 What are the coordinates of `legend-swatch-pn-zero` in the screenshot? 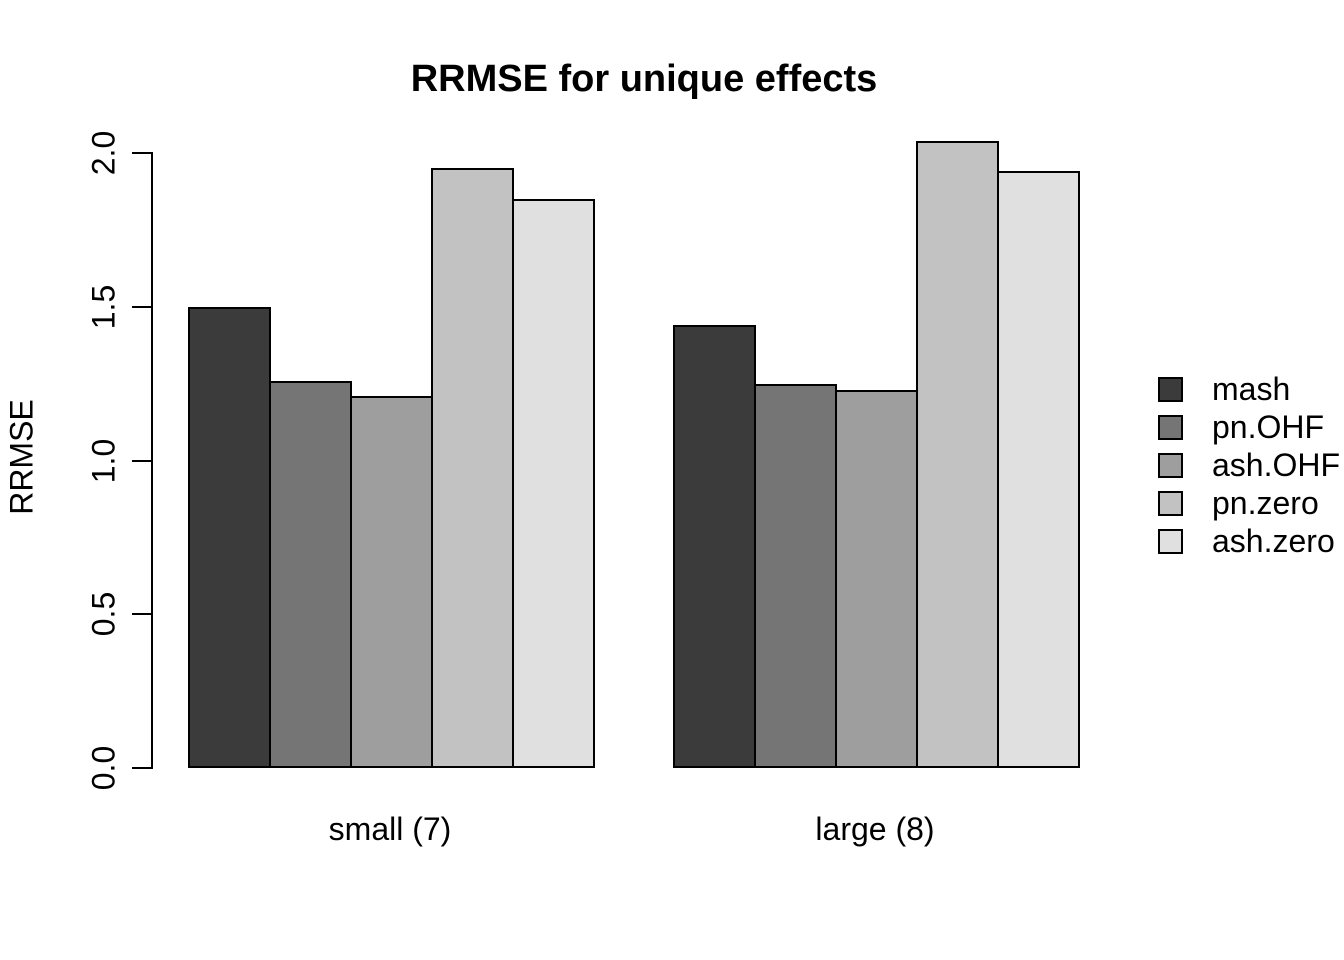 It's located at (1170, 503).